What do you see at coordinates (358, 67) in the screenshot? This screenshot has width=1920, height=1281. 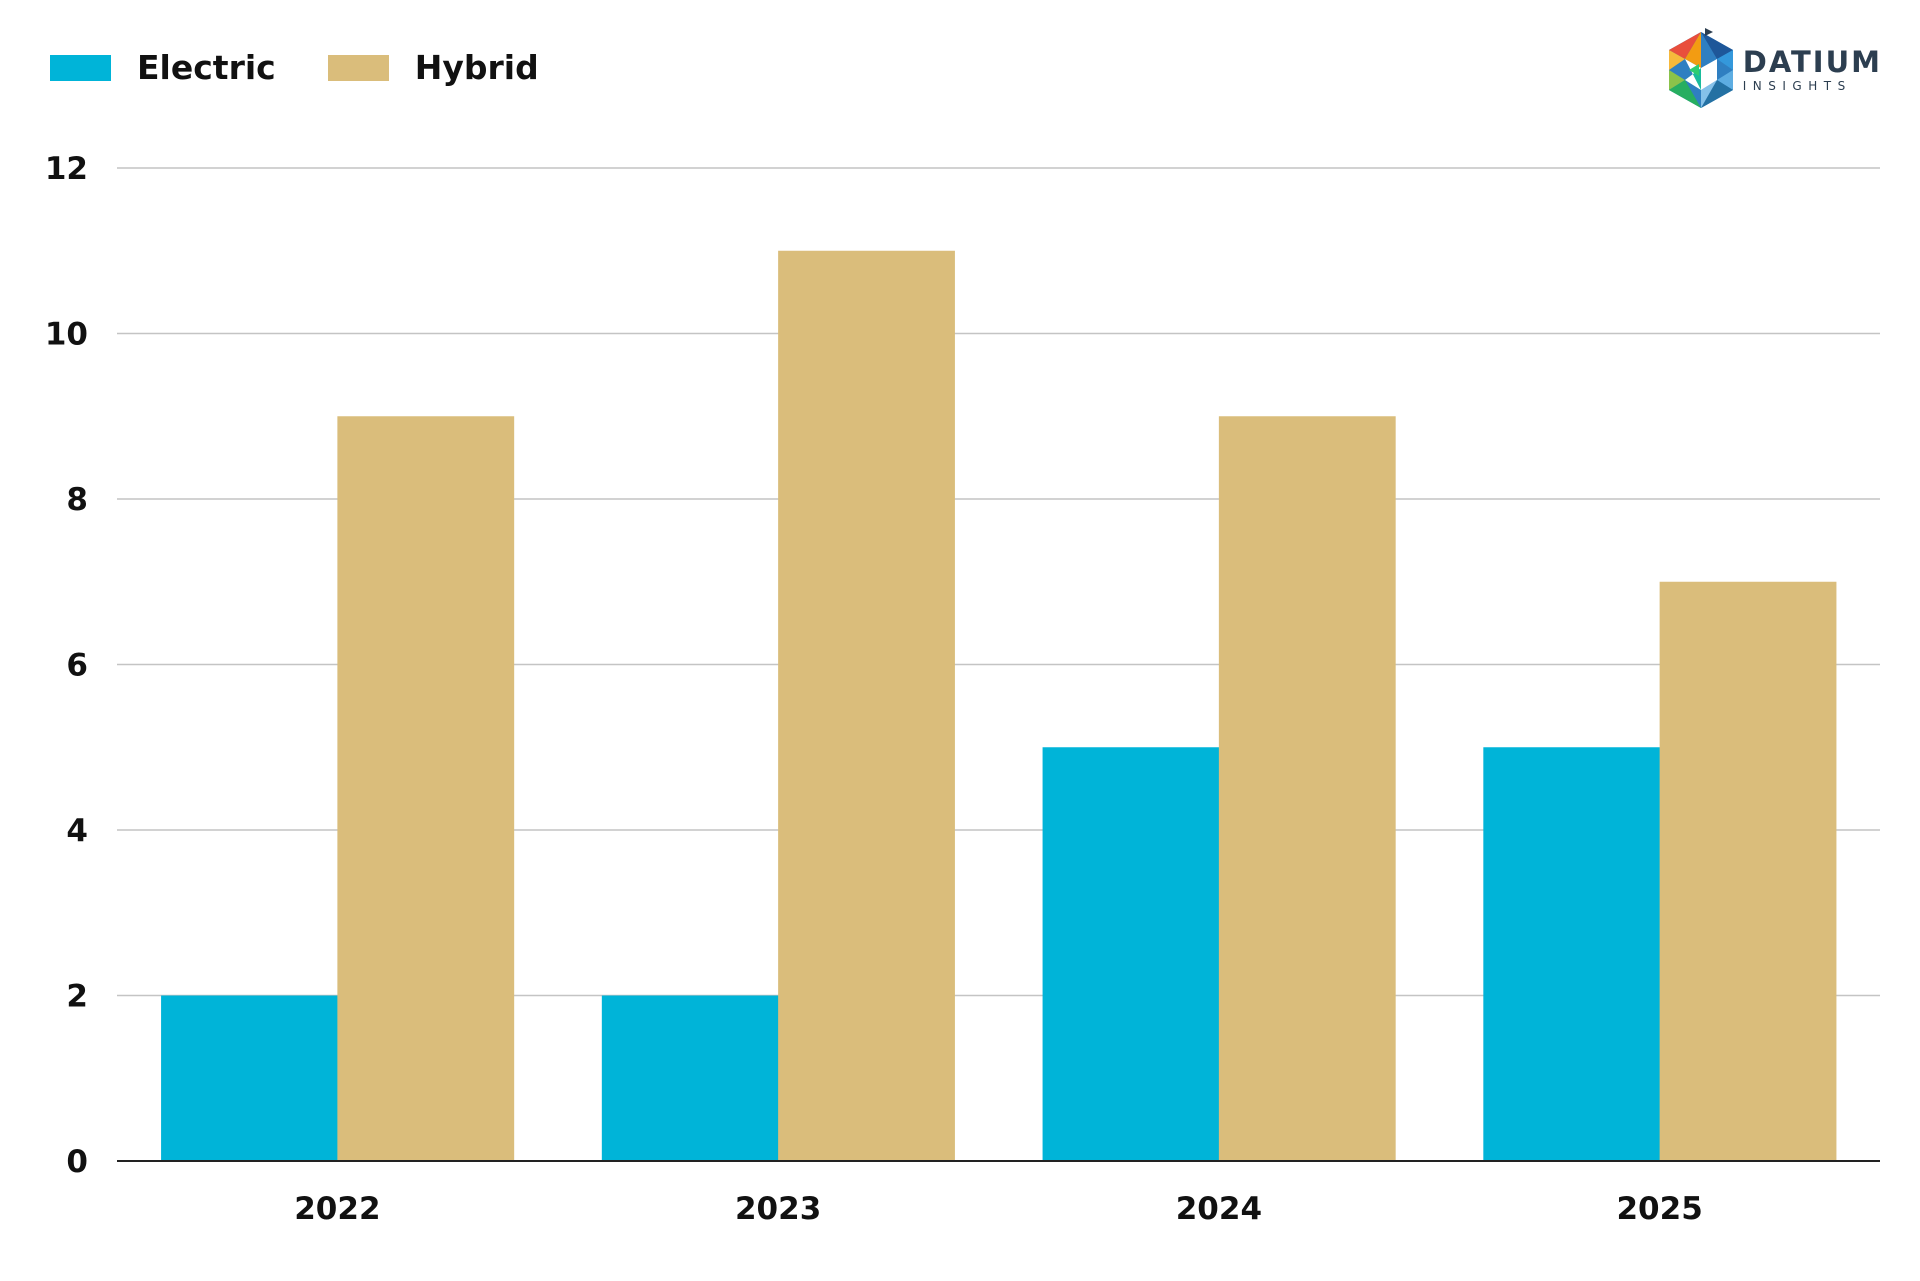 I see `legend-swatch-hybrid` at bounding box center [358, 67].